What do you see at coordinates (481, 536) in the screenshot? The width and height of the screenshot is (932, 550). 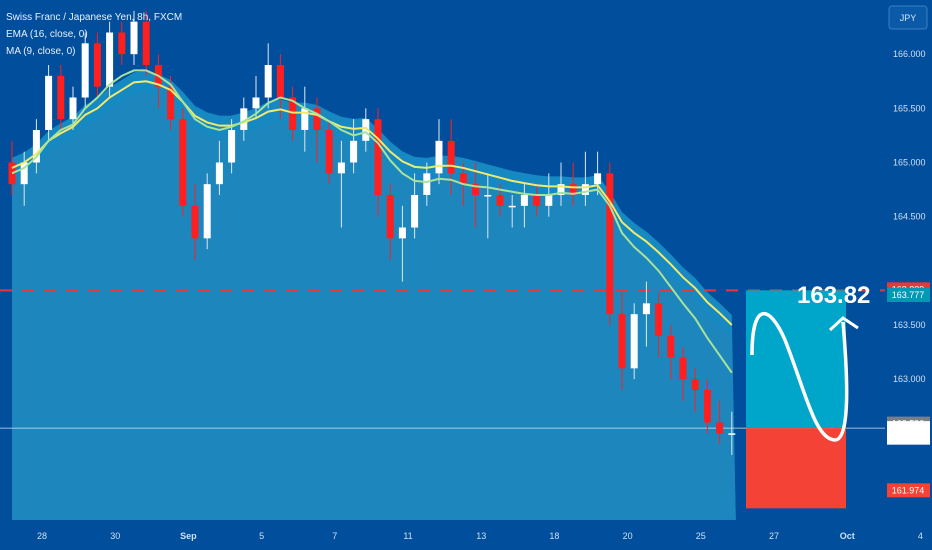 I see `x-tick-label: 13` at bounding box center [481, 536].